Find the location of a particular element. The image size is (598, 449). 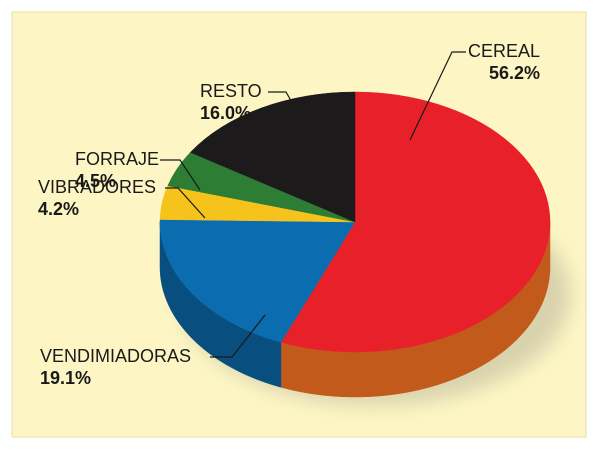

slice-label: FORRAJE is located at coordinates (117, 159).